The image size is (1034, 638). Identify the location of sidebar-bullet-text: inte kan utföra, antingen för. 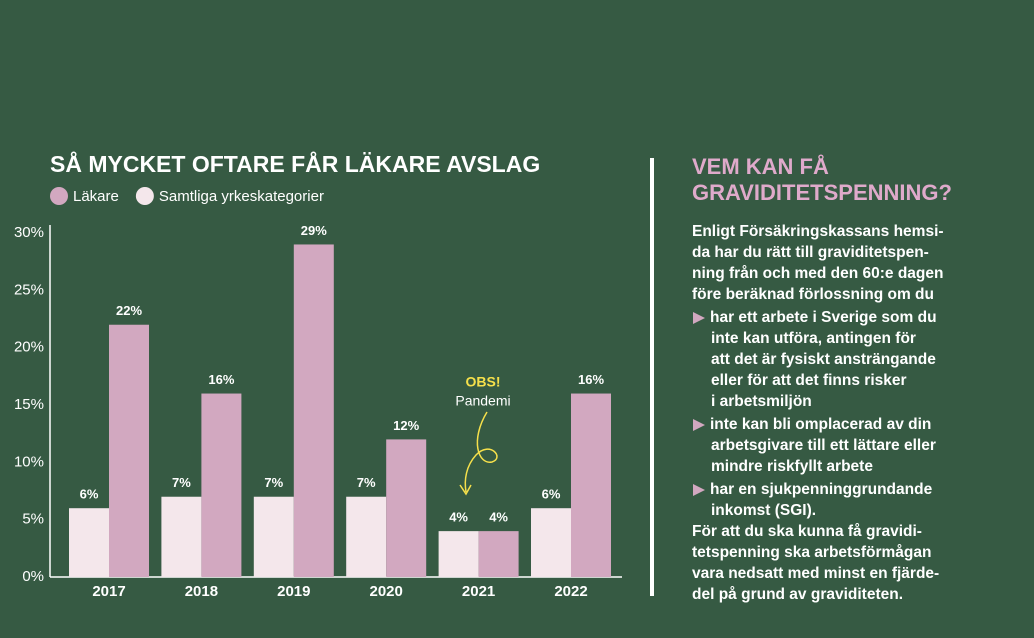
(813, 338).